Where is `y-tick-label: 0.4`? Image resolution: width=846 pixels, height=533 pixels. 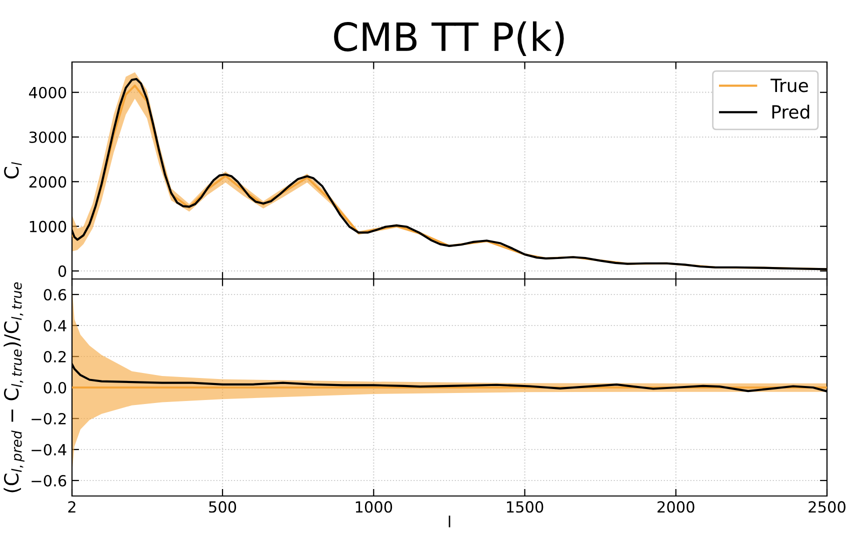 y-tick-label: 0.4 is located at coordinates (55, 326).